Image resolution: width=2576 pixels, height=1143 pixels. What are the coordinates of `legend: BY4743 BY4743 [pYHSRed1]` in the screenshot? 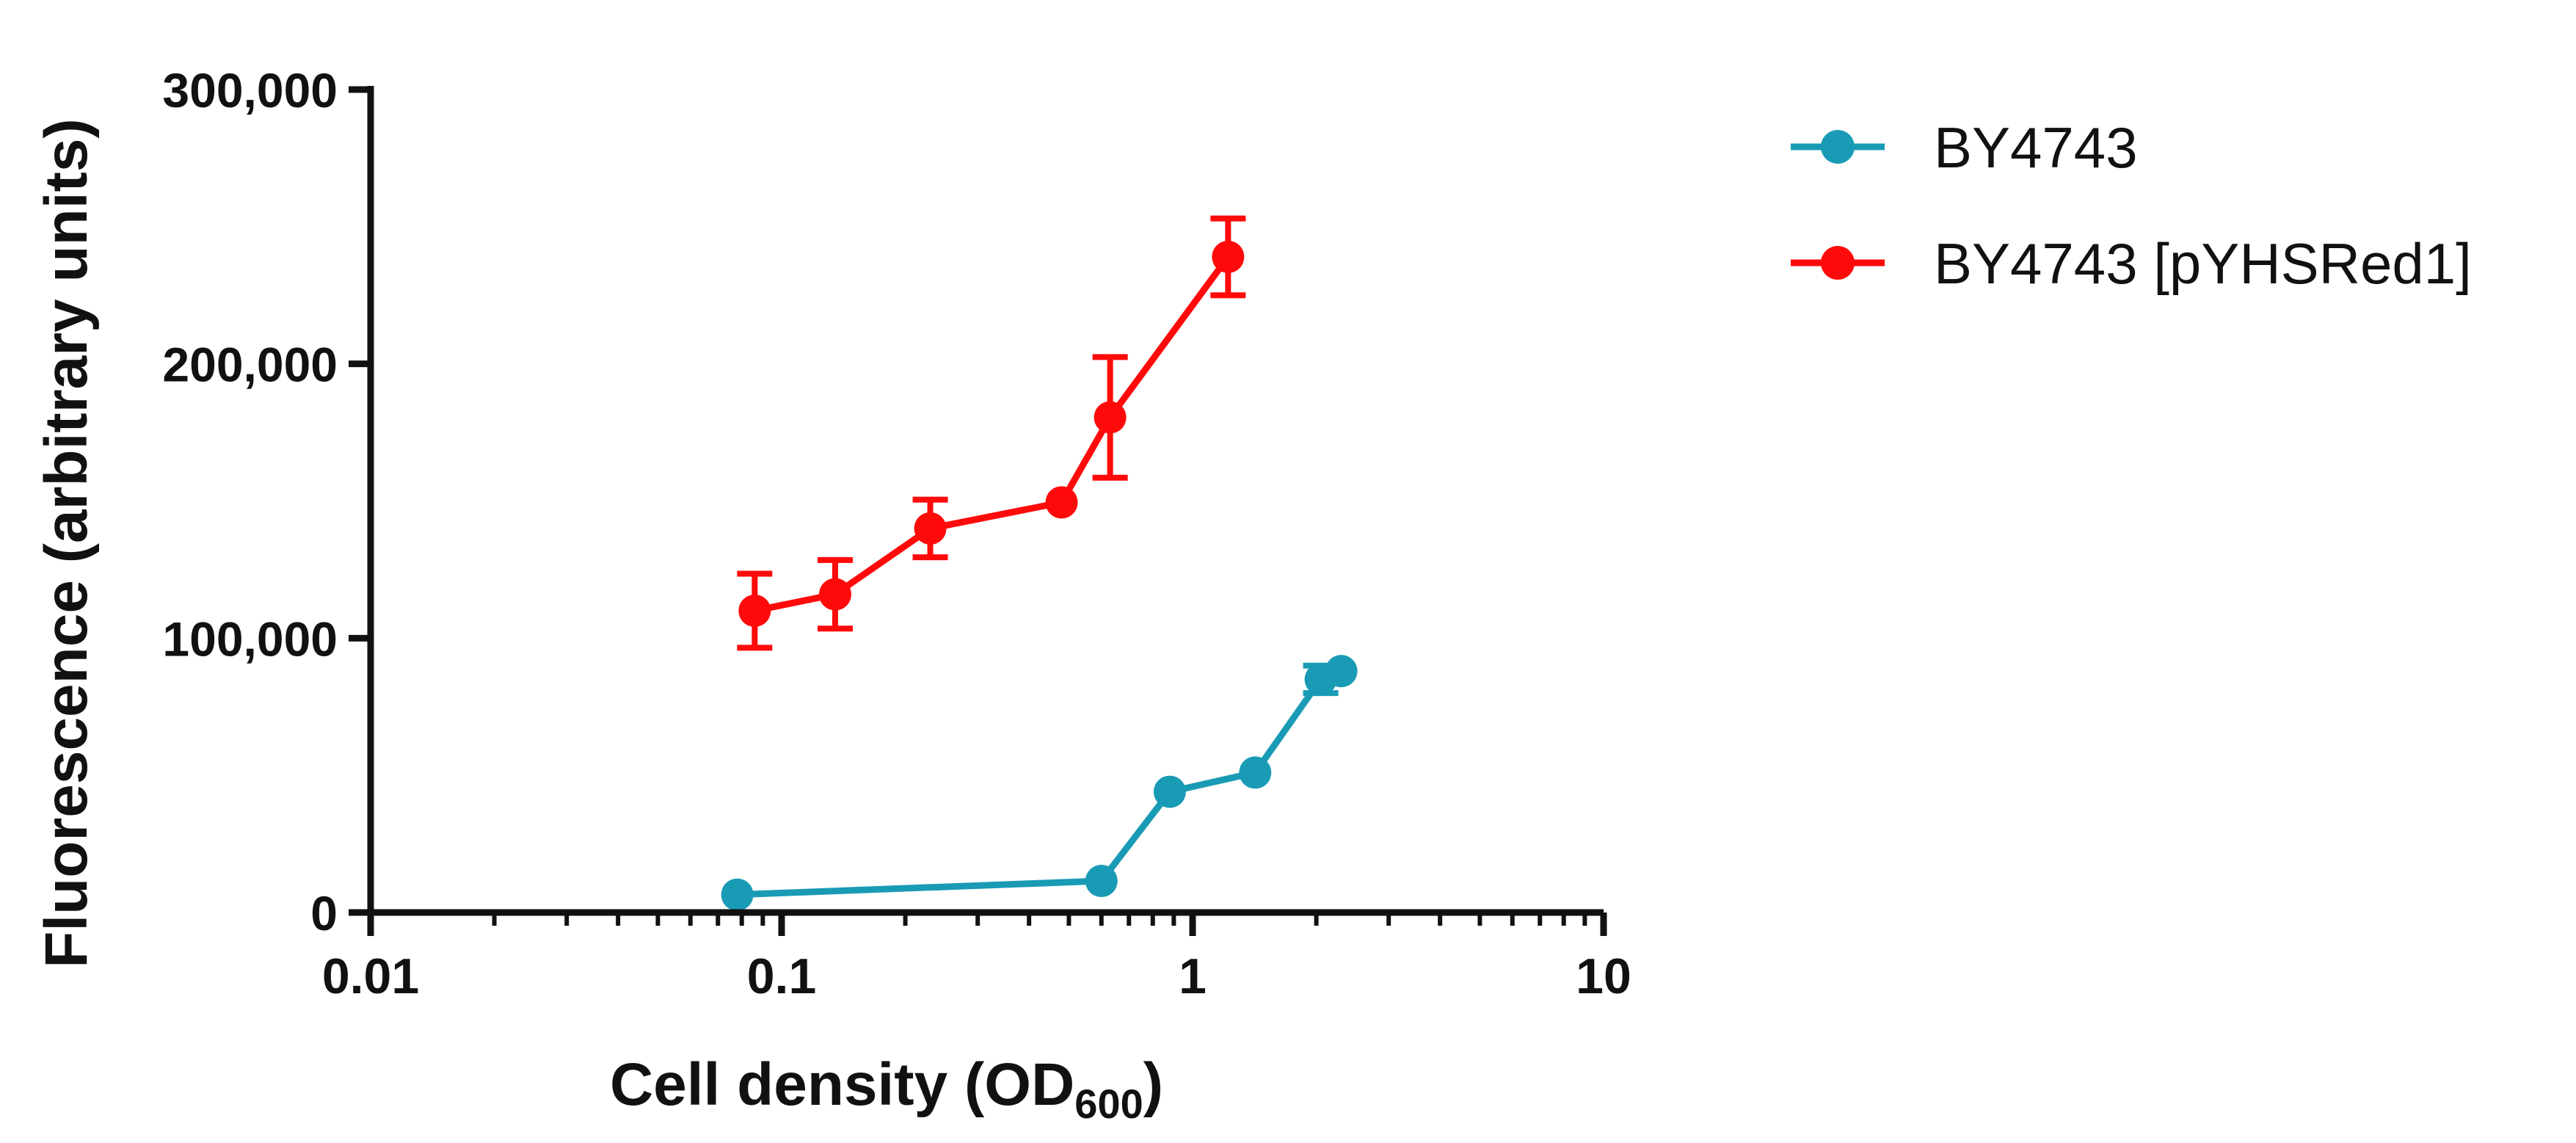 It's located at (2131, 206).